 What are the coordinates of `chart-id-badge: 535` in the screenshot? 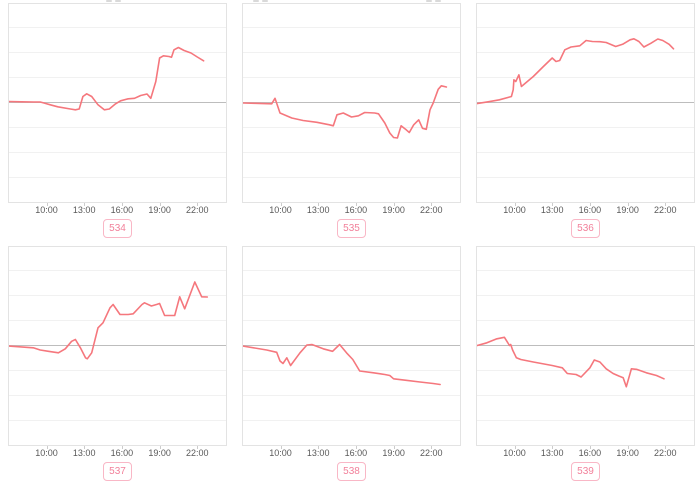 It's located at (351, 228).